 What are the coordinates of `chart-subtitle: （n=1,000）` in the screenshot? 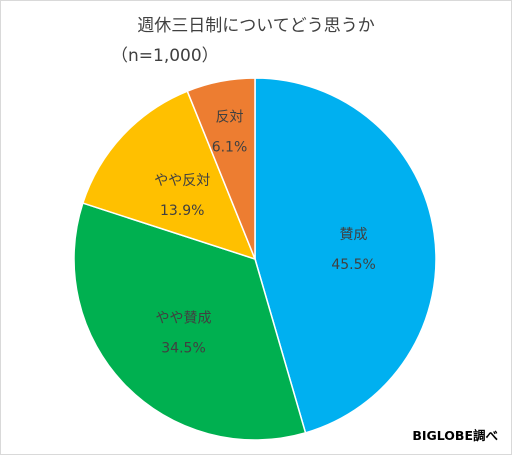 It's located at (165, 56).